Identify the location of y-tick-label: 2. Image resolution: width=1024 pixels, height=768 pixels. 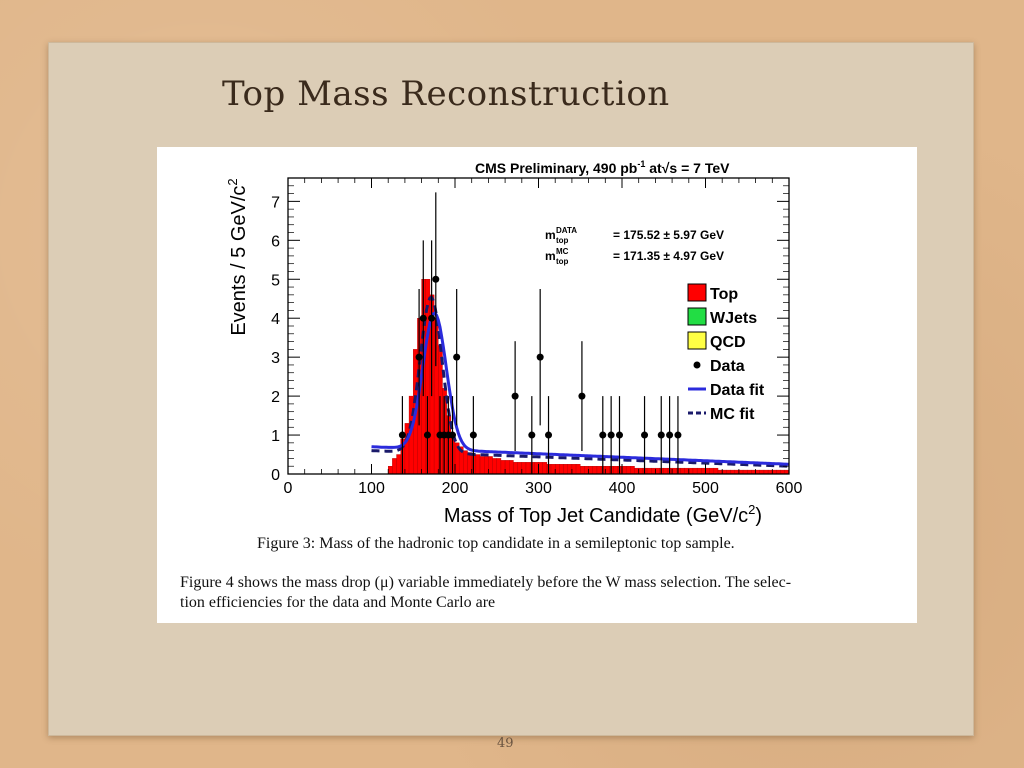
(275, 397).